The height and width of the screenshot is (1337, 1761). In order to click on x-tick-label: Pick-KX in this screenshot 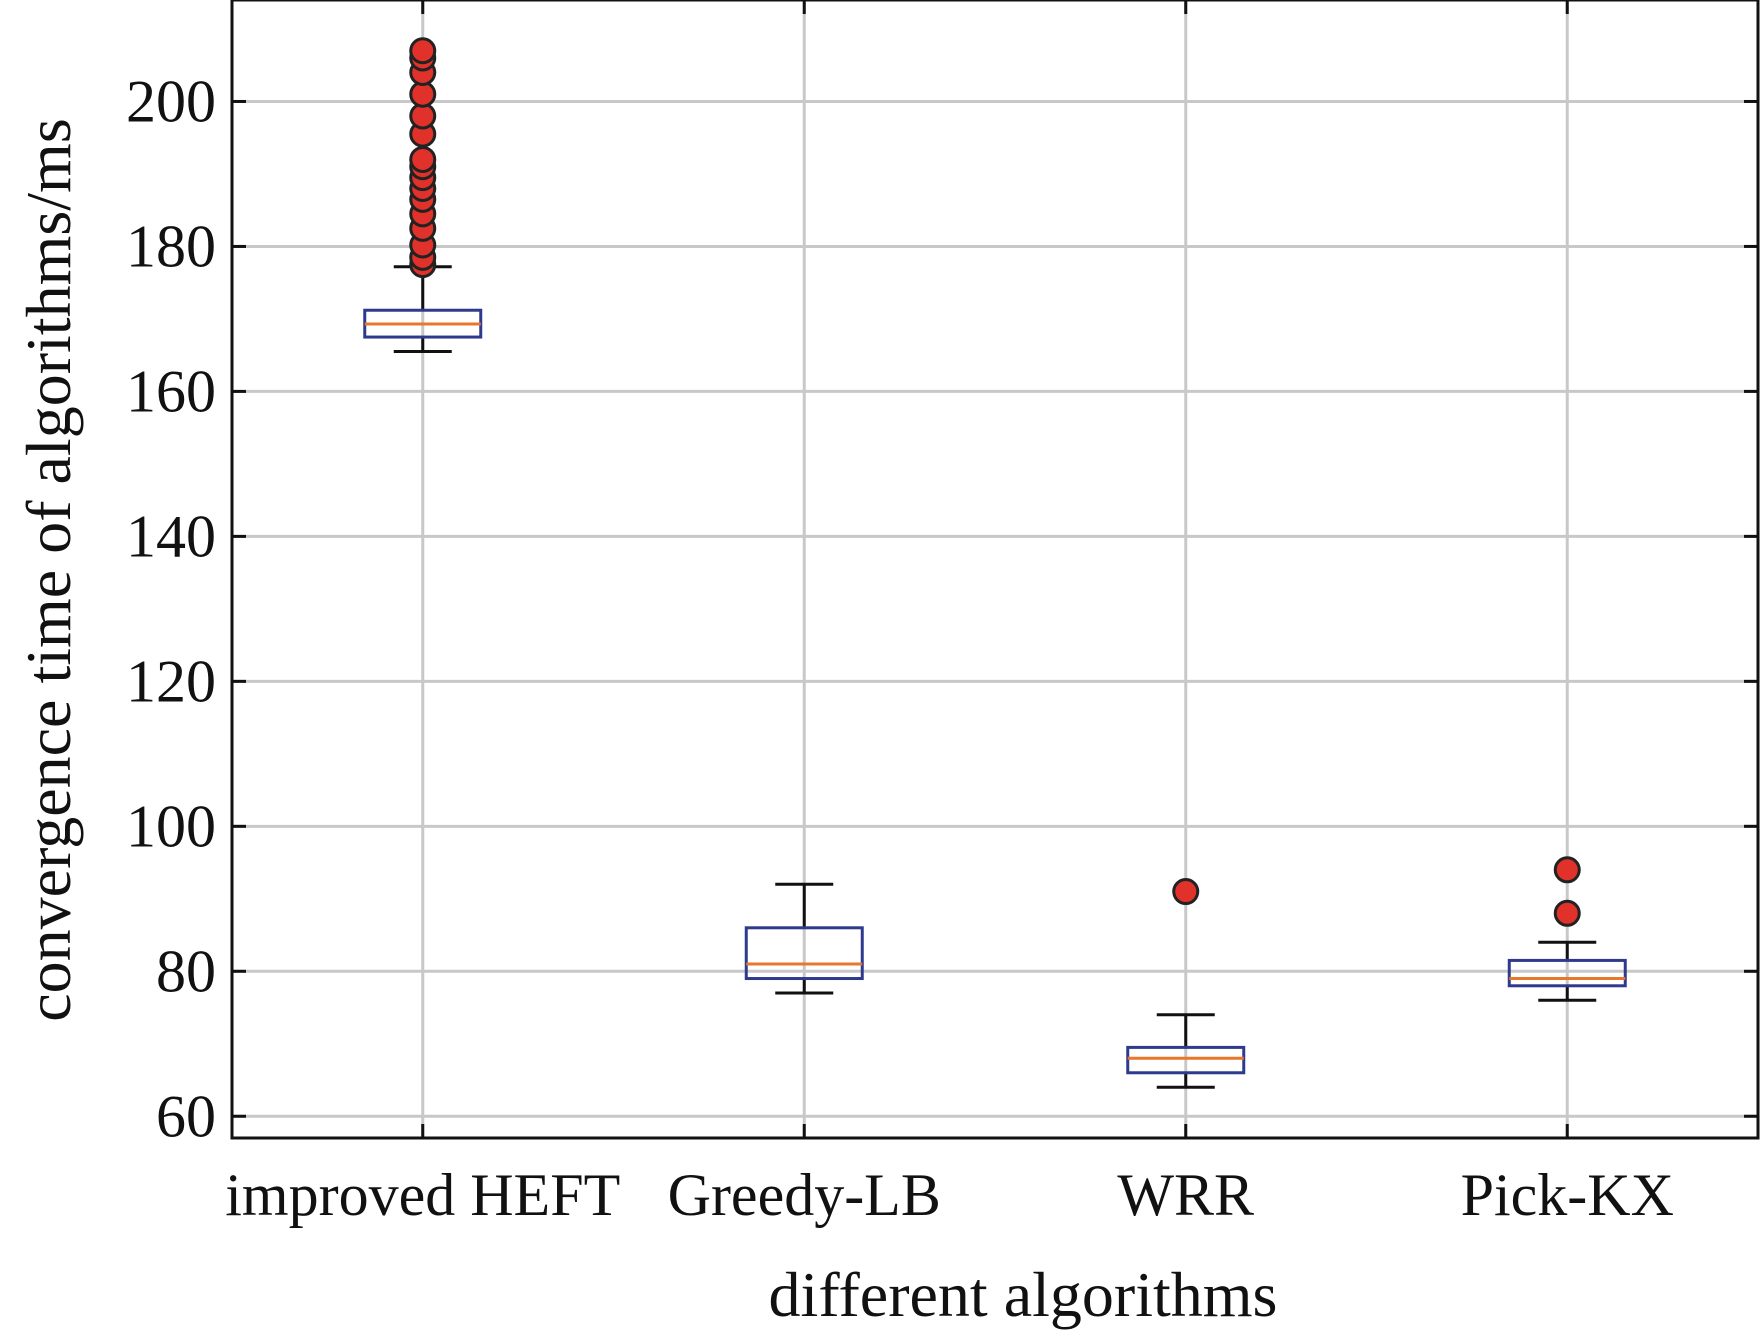, I will do `click(1567, 1195)`.